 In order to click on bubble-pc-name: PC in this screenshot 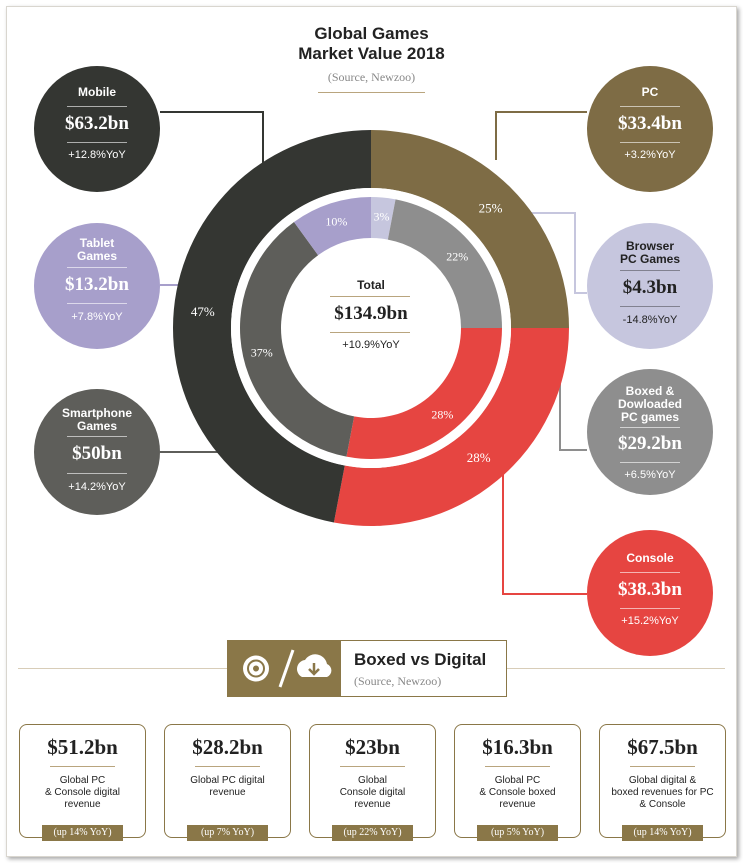, I will do `click(650, 92)`.